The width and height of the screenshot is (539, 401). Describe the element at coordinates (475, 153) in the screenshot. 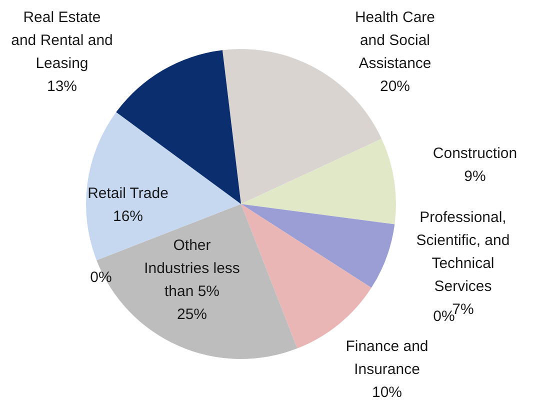

I see `slice-label: Construction` at that location.